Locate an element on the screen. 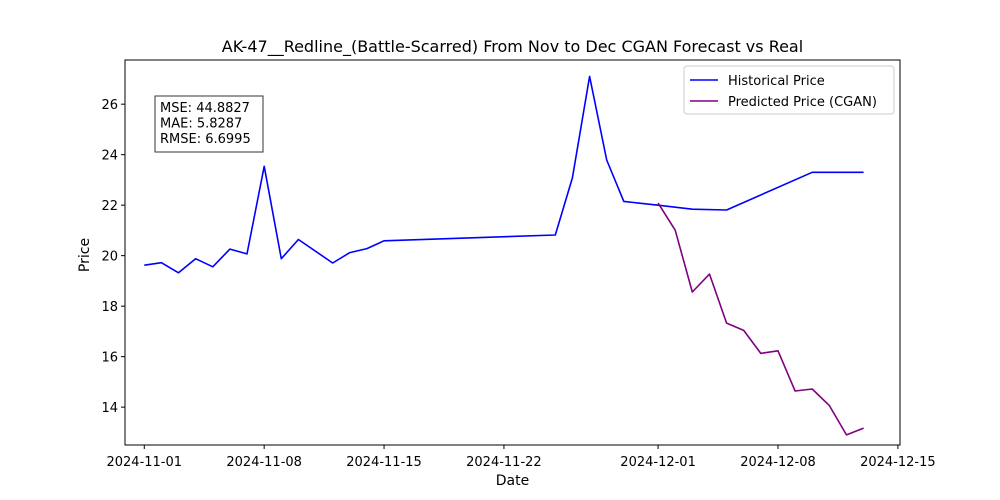  y-tick-label: 24 is located at coordinates (109, 156).